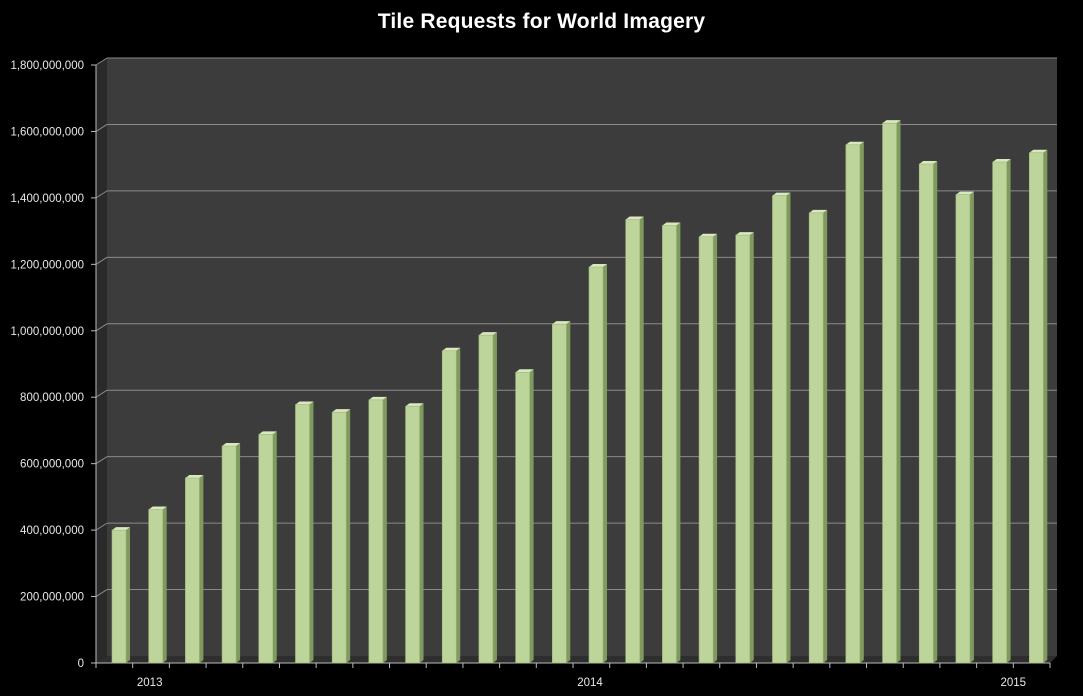 The width and height of the screenshot is (1083, 696). I want to click on plot-area-floor, so click(576, 659).